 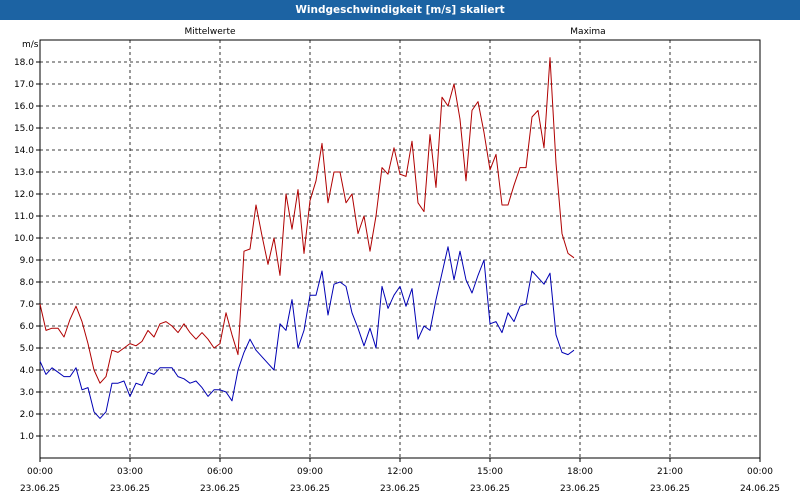 I want to click on y-tick-label: 14.0, so click(x=24, y=151).